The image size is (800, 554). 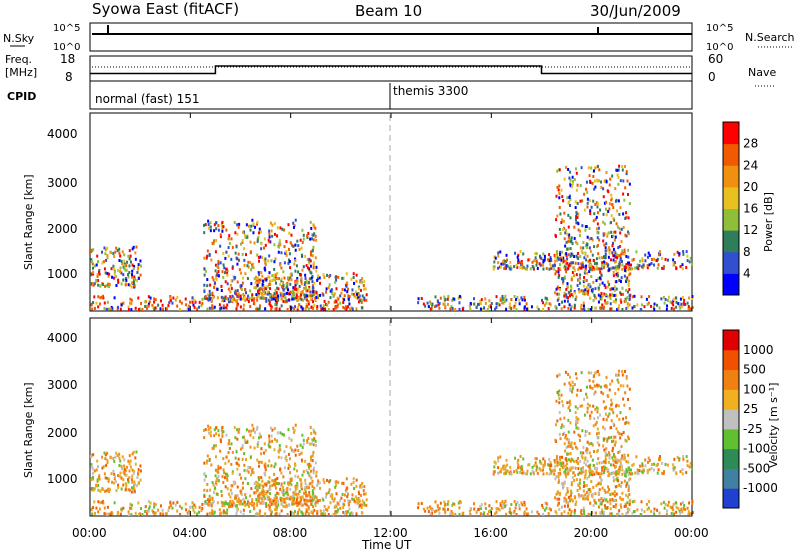 I want to click on power-ytick-2000: 2000, so click(x=62, y=229).